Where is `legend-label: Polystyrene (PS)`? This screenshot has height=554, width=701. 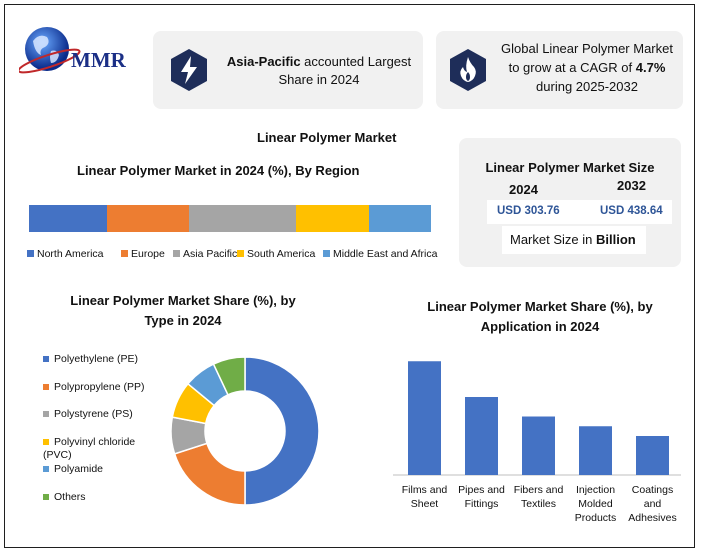 legend-label: Polystyrene (PS) is located at coordinates (93, 414).